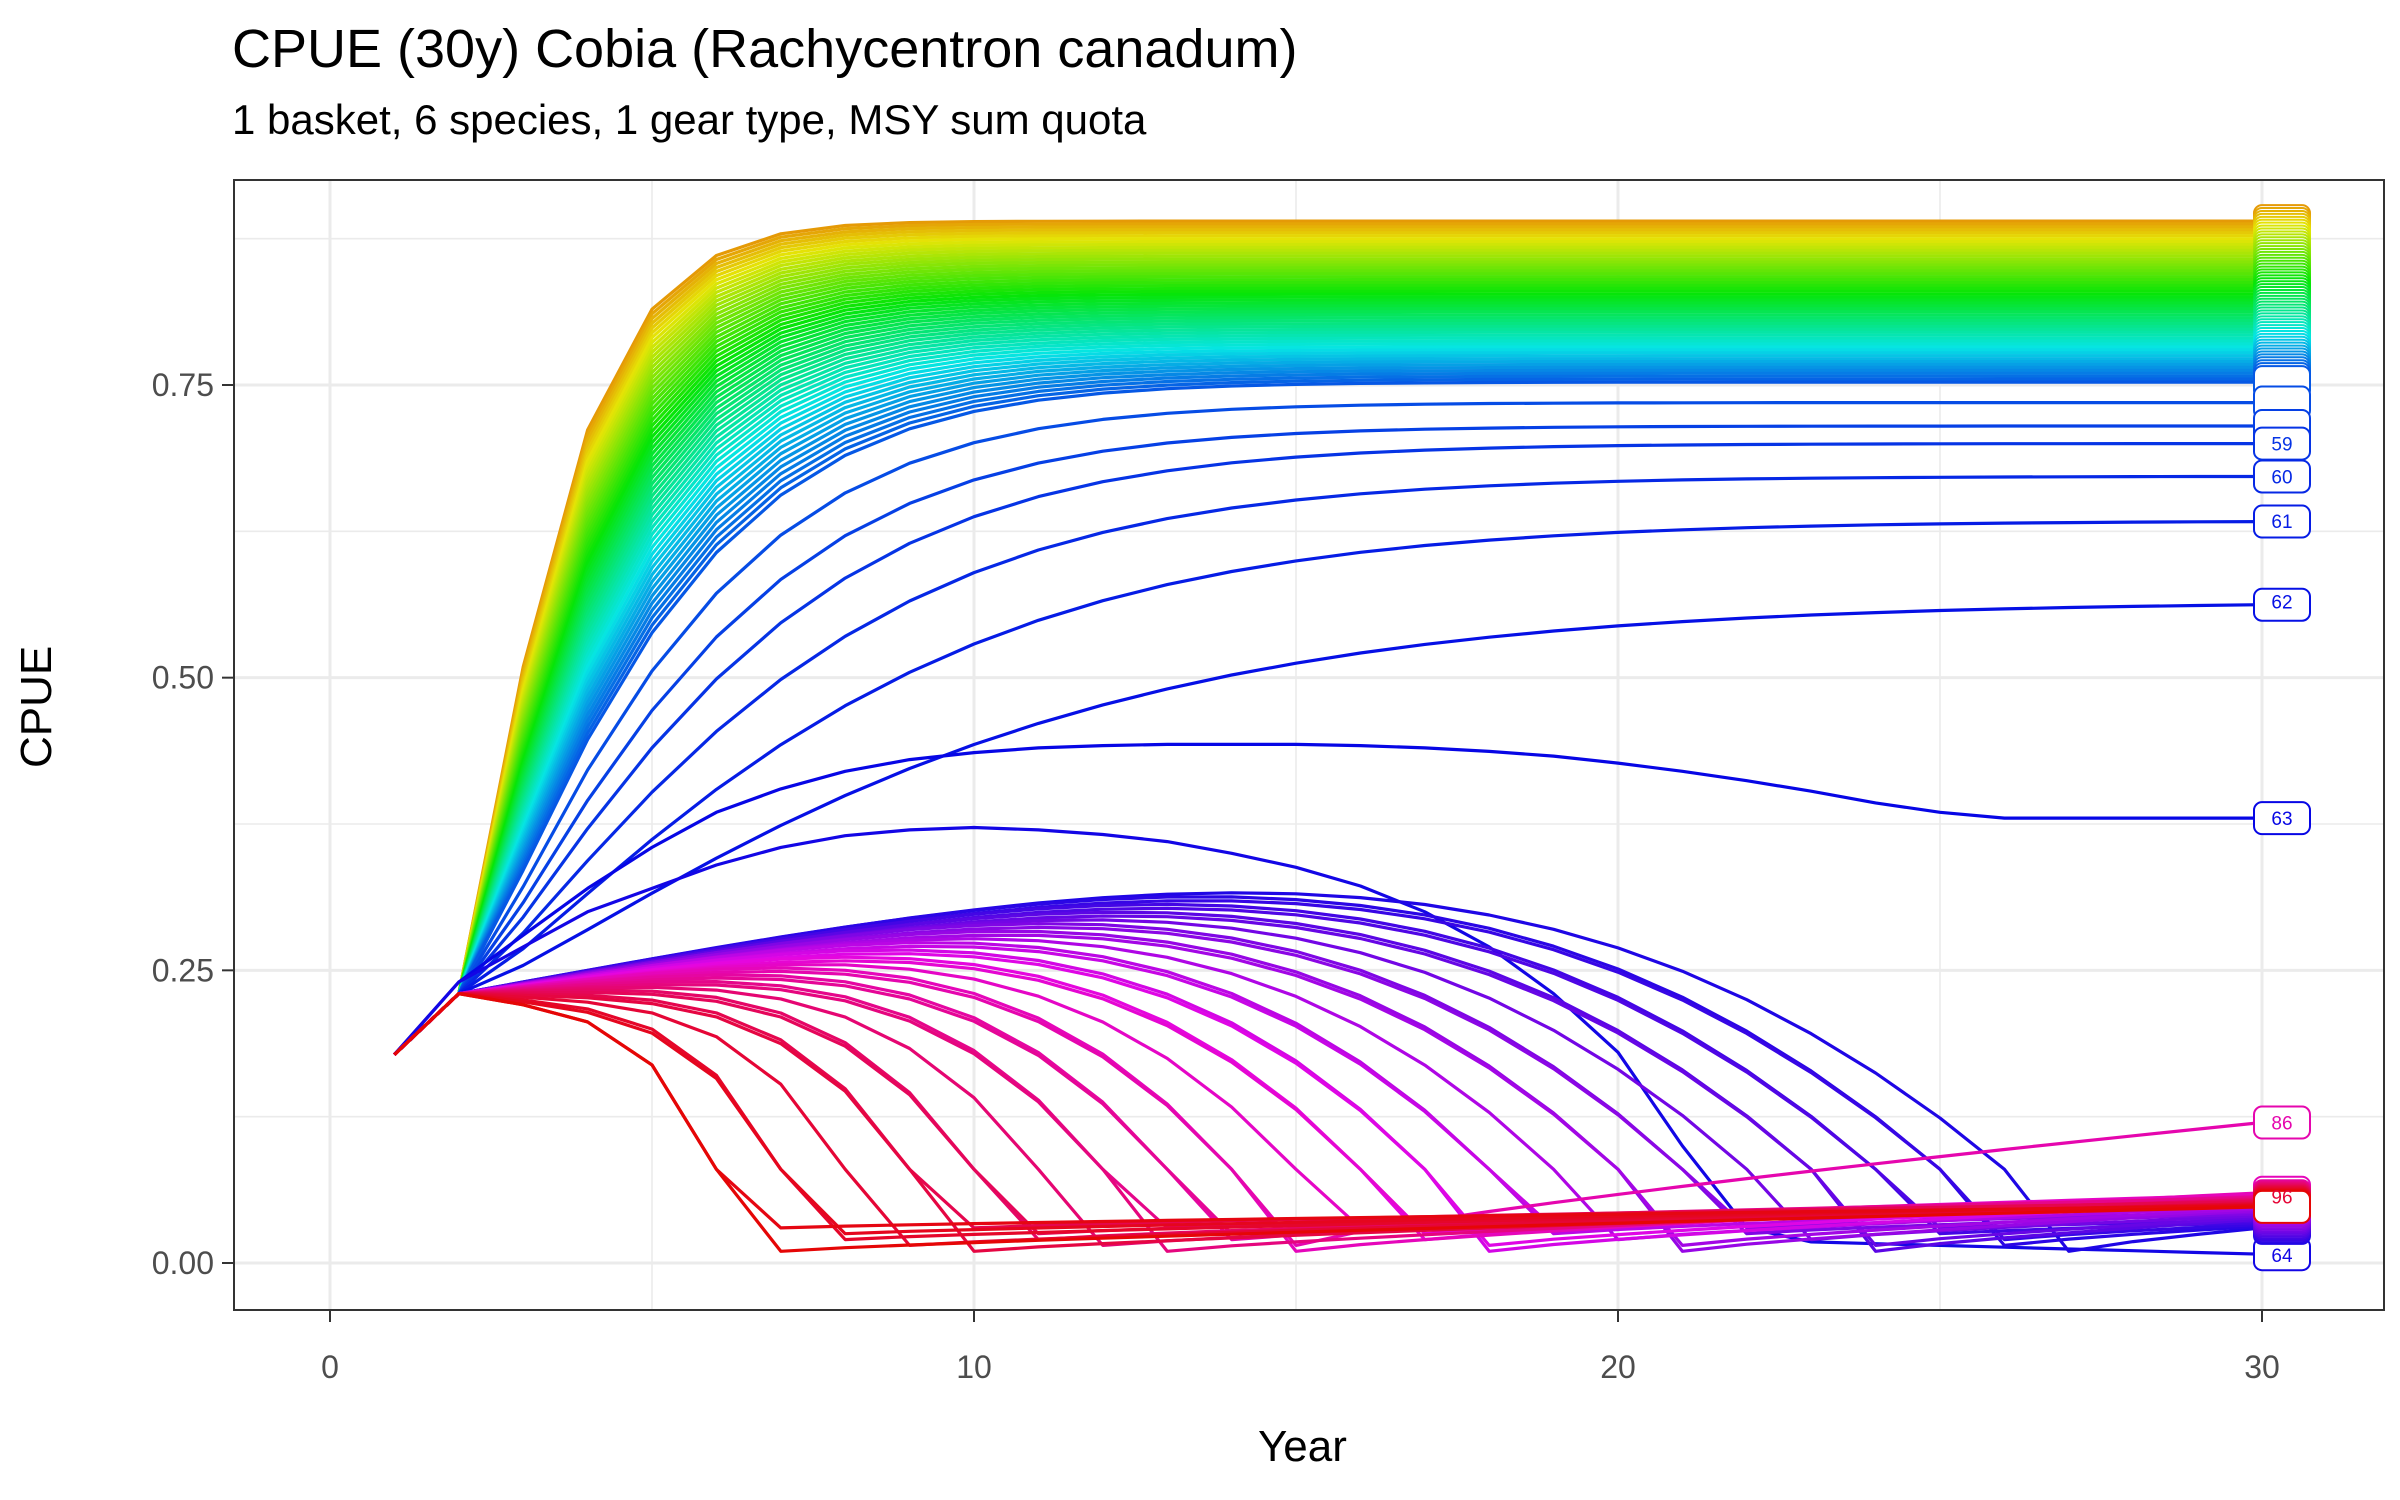 The height and width of the screenshot is (1500, 2400). I want to click on x-tick-label: 10, so click(974, 1367).